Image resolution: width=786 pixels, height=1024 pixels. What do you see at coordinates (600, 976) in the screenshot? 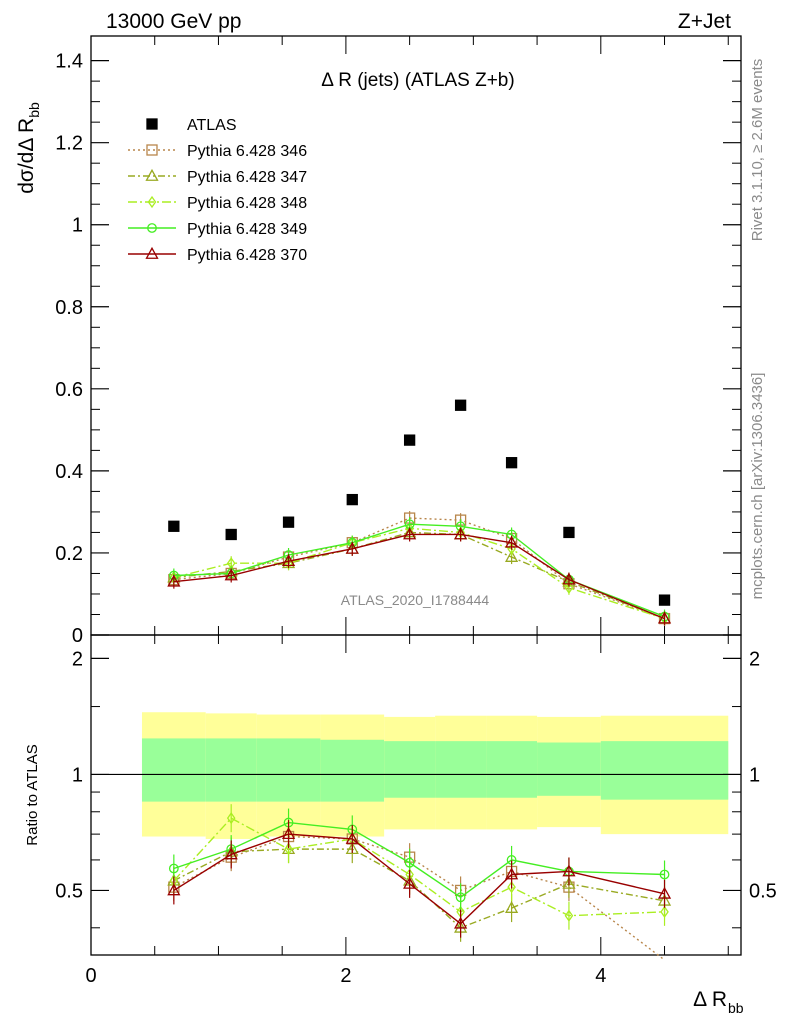
I see `xtick-label-2: 4` at bounding box center [600, 976].